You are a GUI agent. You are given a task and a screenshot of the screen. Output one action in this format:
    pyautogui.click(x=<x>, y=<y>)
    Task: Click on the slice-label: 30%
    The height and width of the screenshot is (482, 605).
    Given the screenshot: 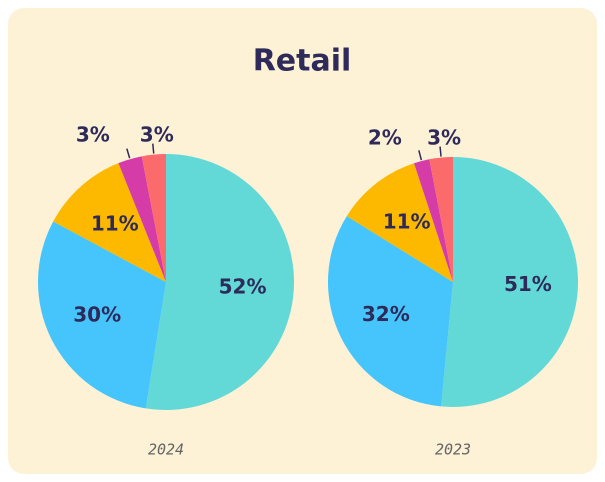 What is the action you would take?
    pyautogui.click(x=97, y=315)
    